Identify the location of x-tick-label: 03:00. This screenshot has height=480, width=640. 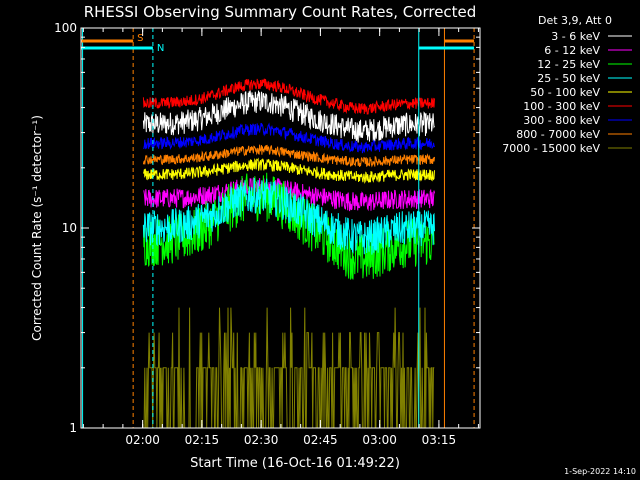
(379, 440).